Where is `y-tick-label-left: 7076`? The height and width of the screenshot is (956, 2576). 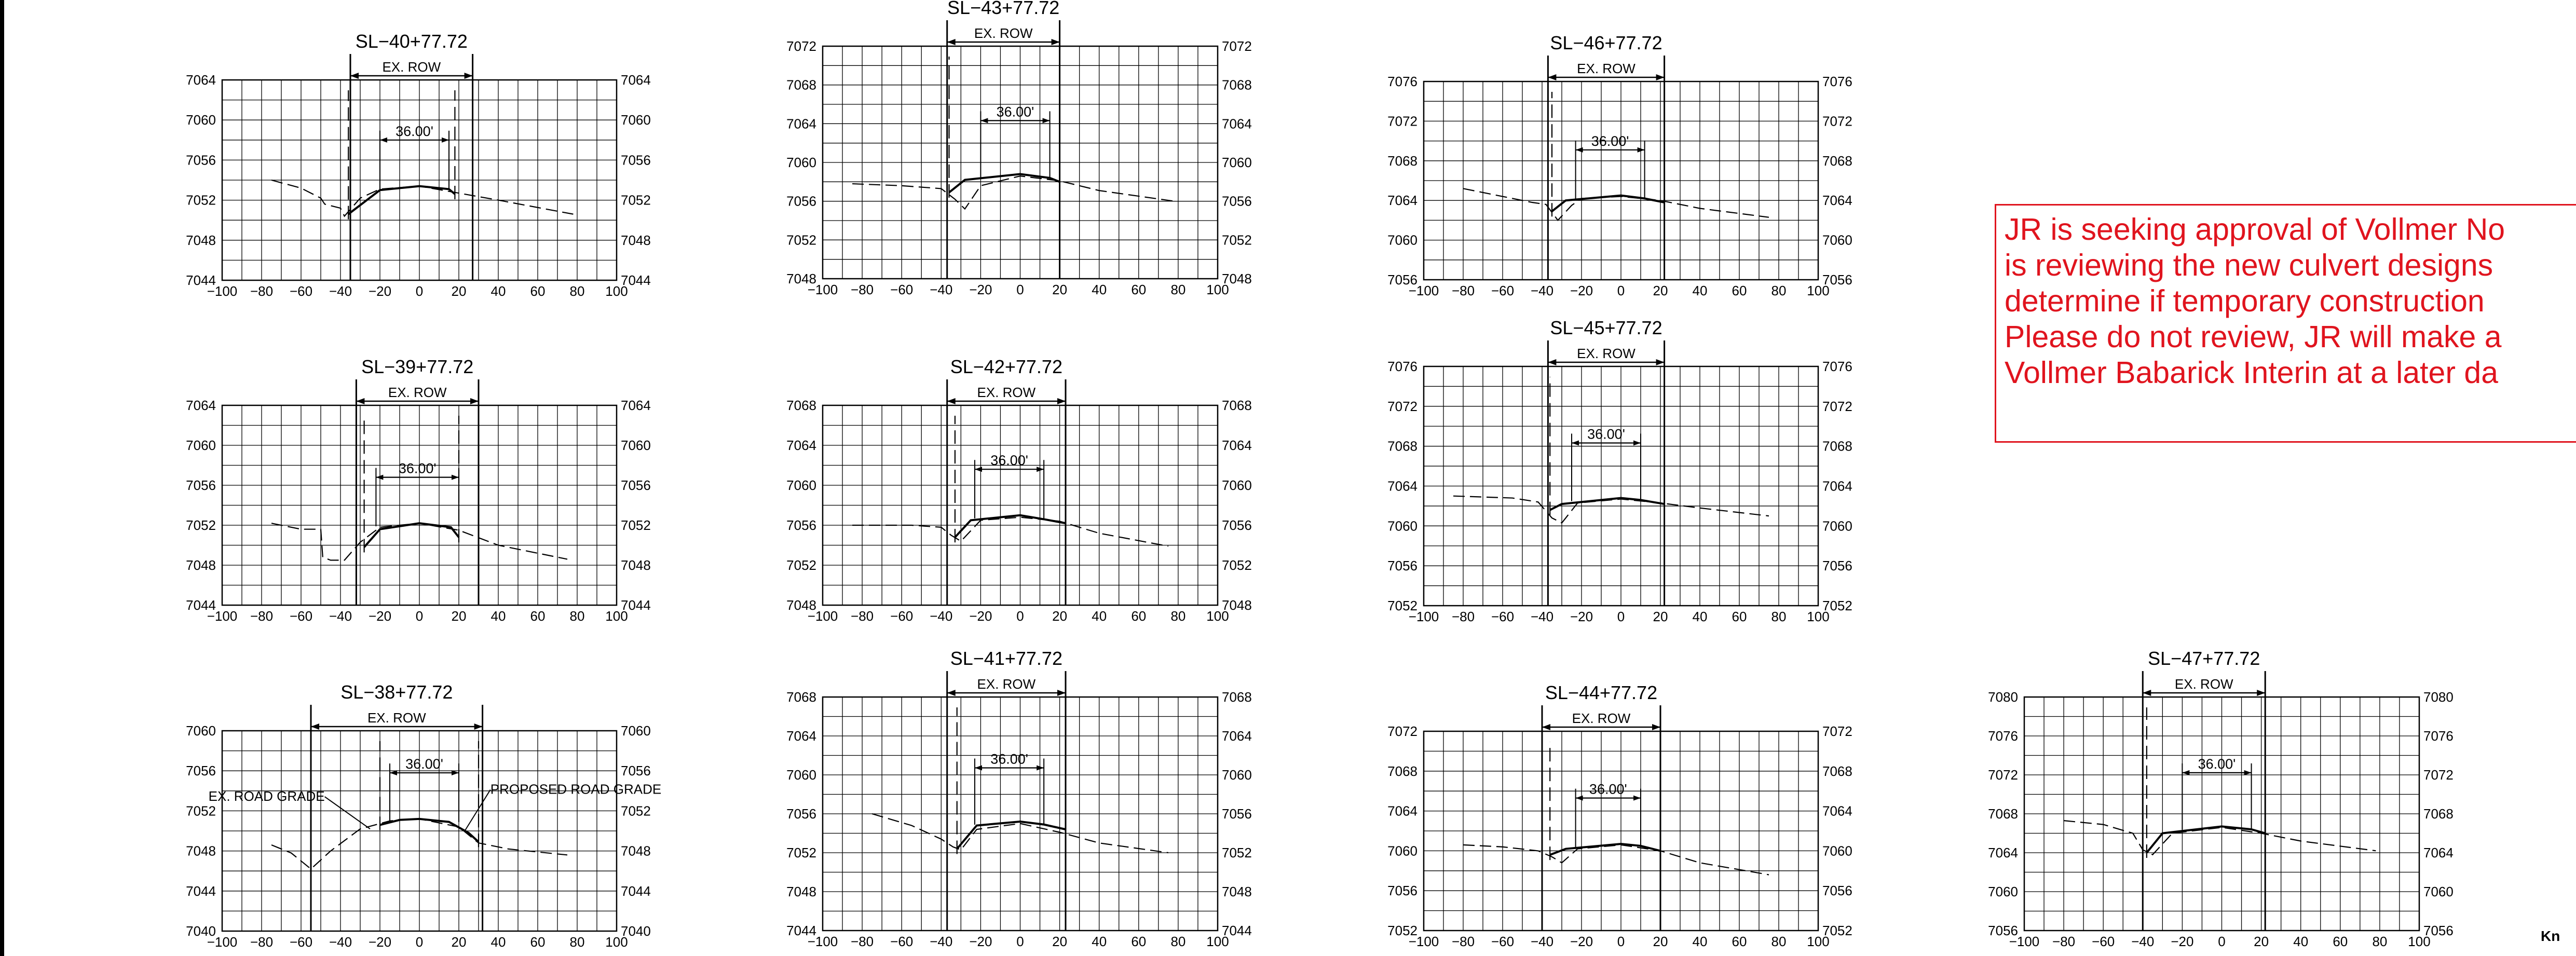 y-tick-label-left: 7076 is located at coordinates (1402, 81).